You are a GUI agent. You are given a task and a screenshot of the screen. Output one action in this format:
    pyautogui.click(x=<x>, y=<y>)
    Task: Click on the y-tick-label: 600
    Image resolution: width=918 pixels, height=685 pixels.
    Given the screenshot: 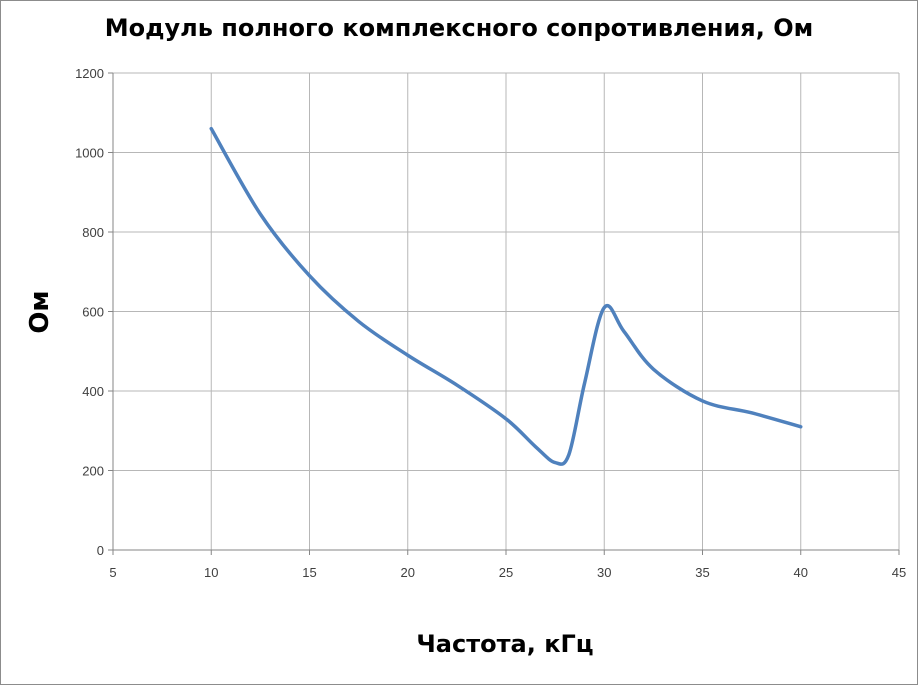 What is the action you would take?
    pyautogui.click(x=93, y=312)
    